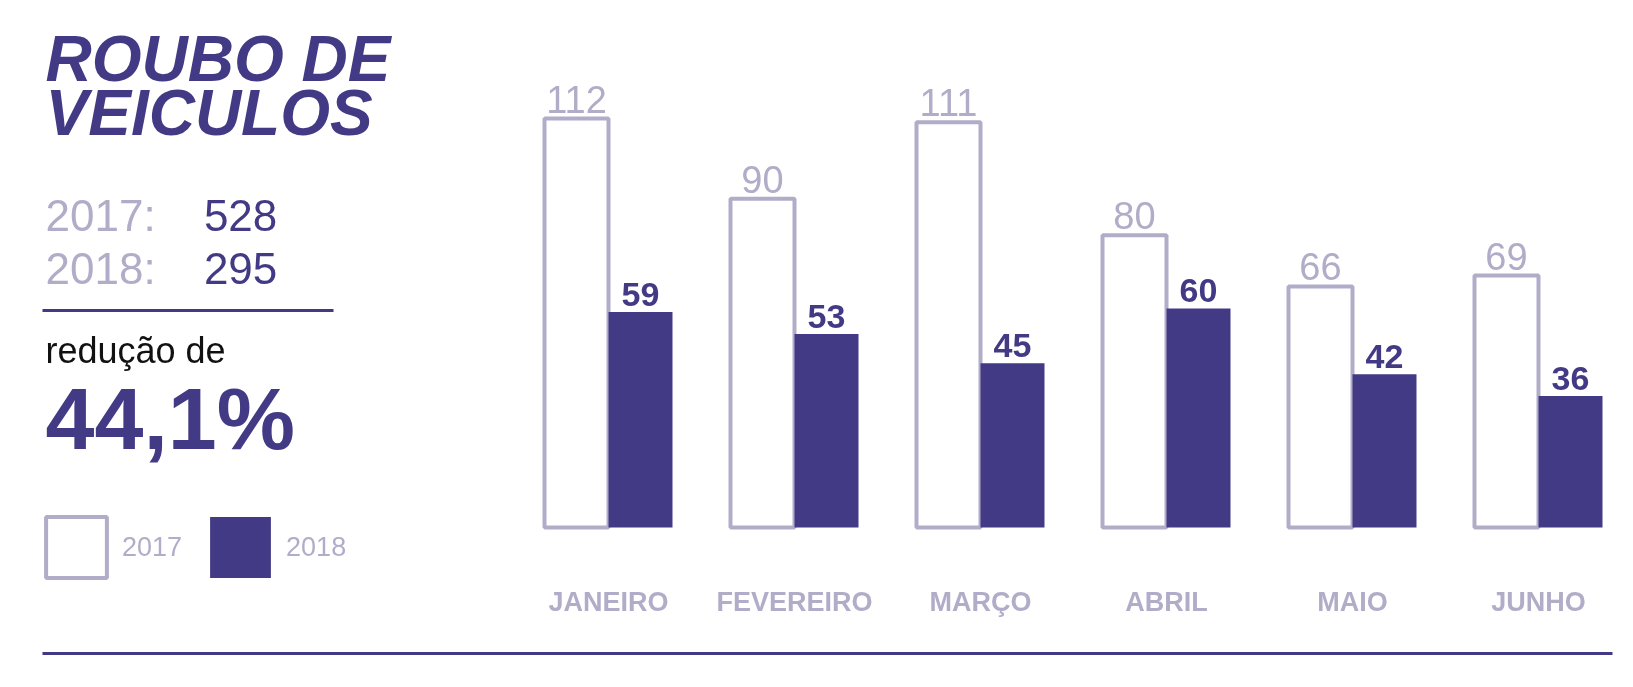  I want to click on data-label: 36, so click(1570, 378).